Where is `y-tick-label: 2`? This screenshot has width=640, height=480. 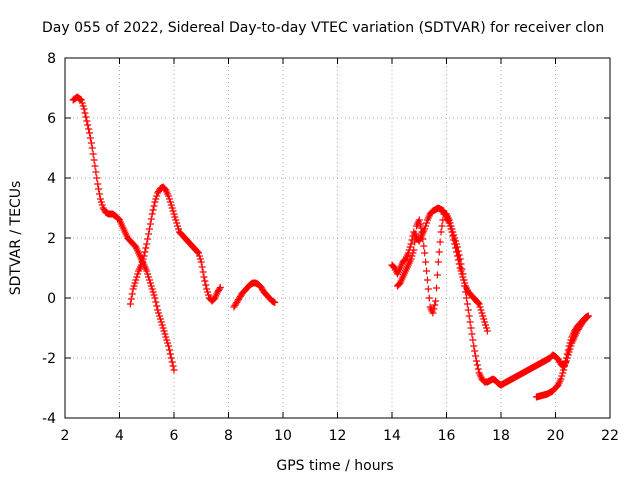
y-tick-label: 2 is located at coordinates (51, 239).